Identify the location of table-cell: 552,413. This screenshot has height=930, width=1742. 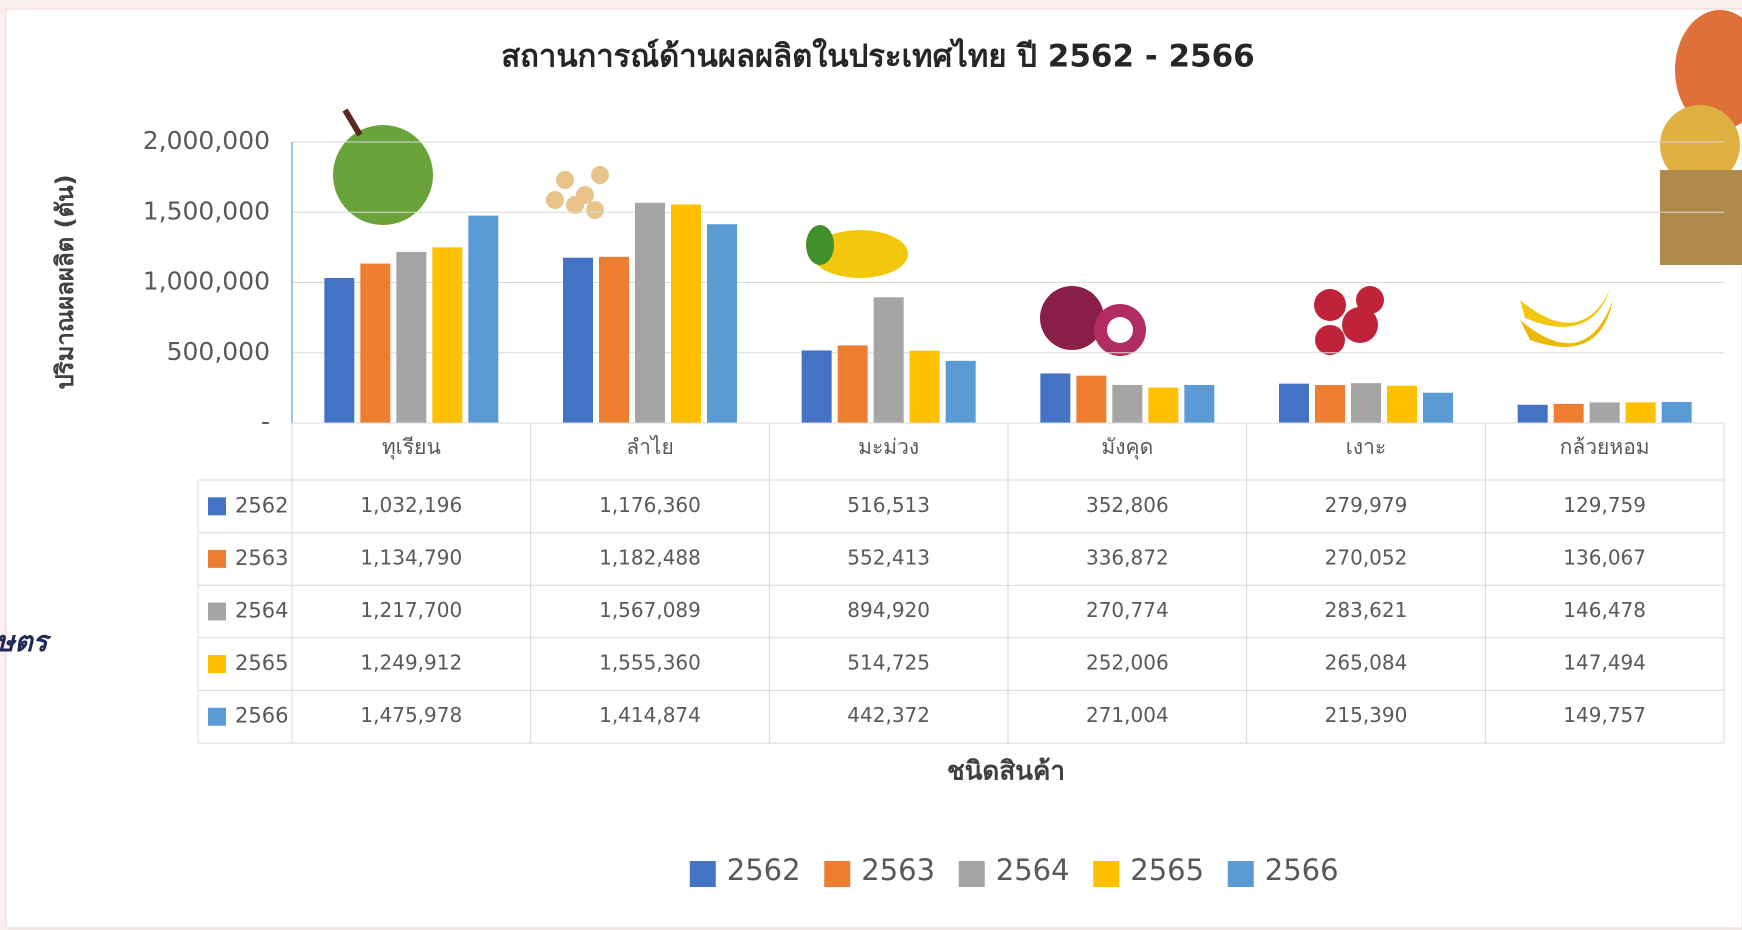
(888, 557).